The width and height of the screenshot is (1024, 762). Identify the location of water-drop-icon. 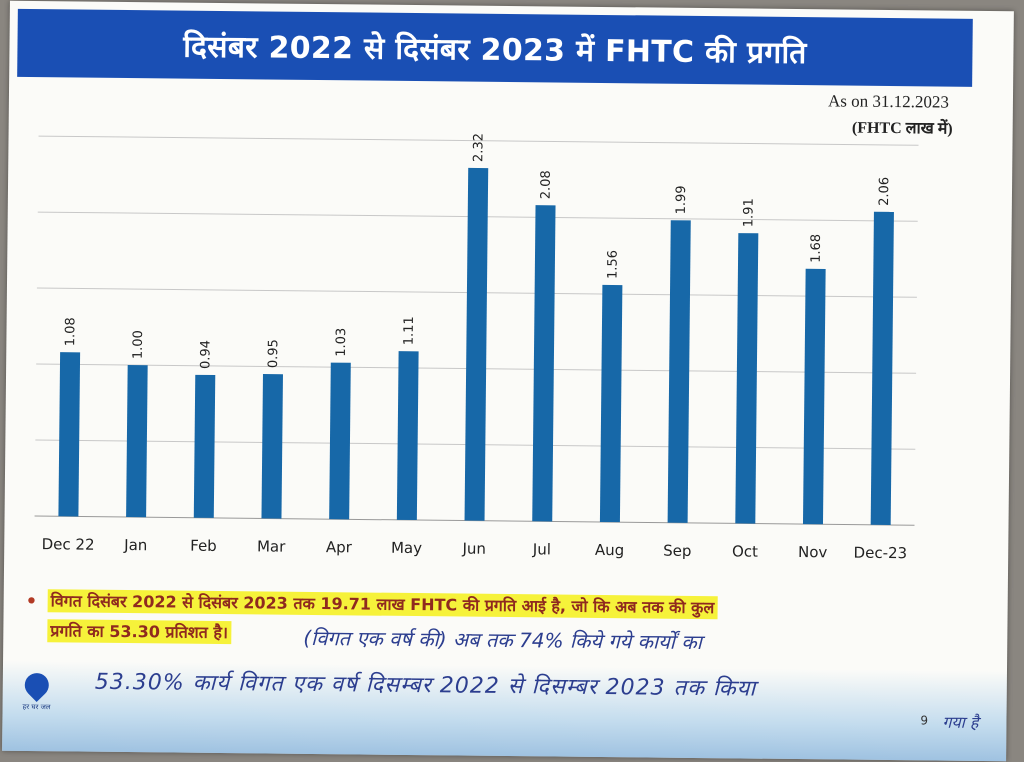
(36, 685).